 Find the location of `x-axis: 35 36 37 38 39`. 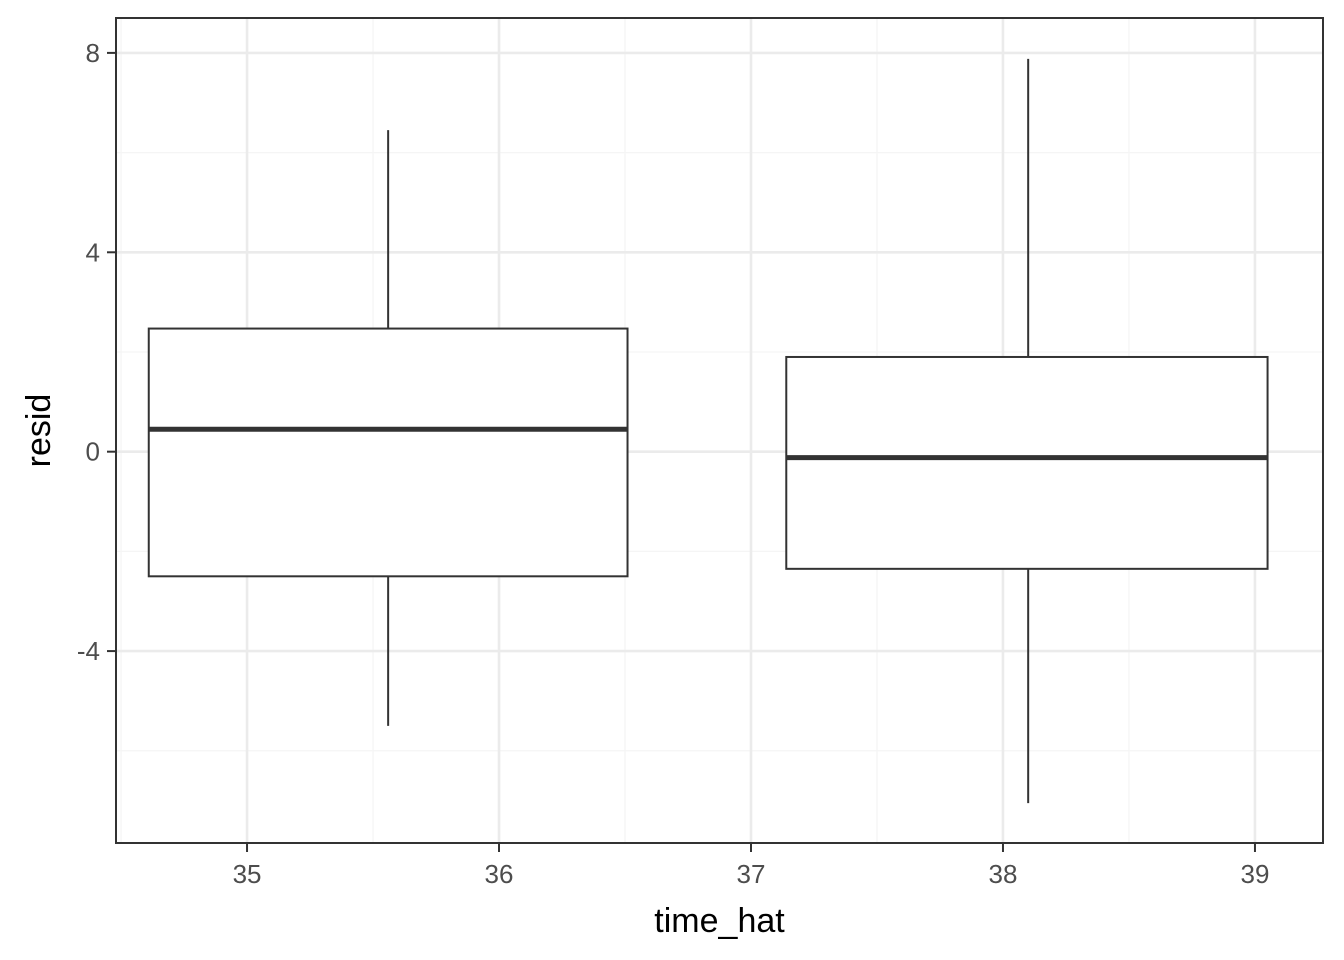

x-axis: 35 36 37 38 39 is located at coordinates (751, 866).